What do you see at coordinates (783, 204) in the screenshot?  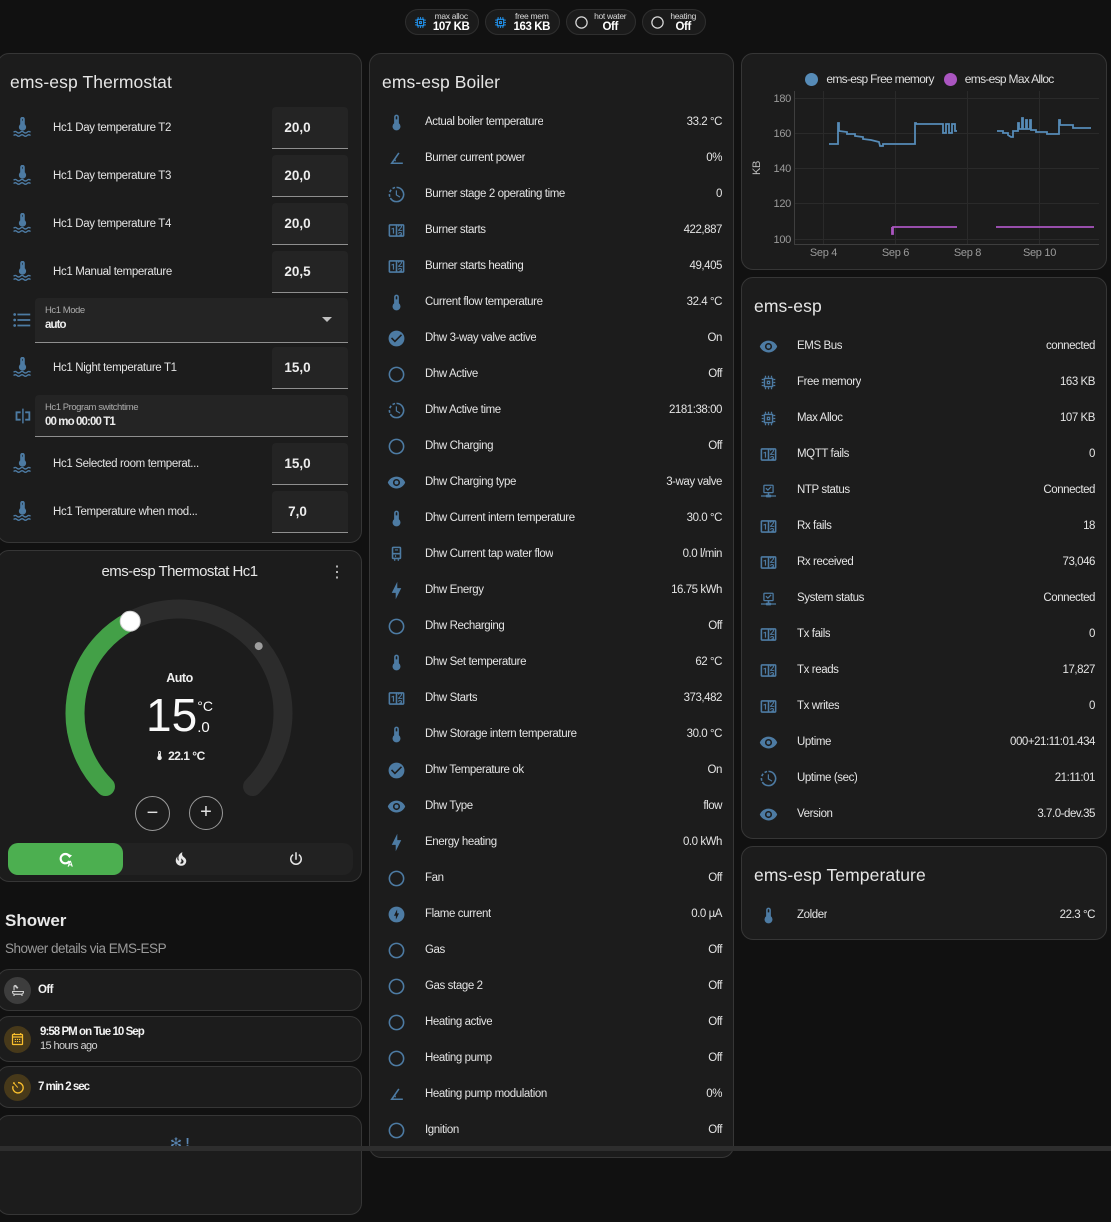 I see `svg-text: 120` at bounding box center [783, 204].